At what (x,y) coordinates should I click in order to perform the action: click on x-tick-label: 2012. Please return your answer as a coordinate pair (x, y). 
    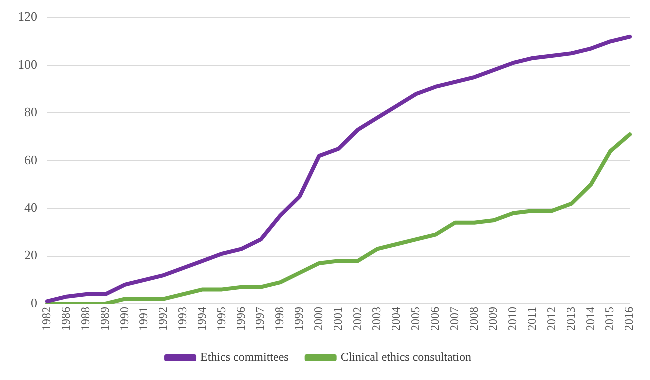
    Looking at the image, I should click on (551, 319).